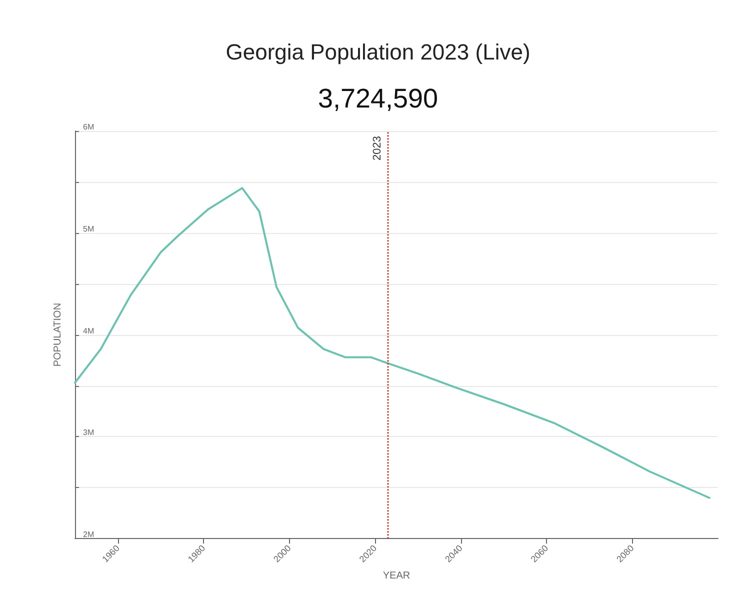 The height and width of the screenshot is (594, 756). I want to click on y-tick-label: 2M, so click(88, 535).